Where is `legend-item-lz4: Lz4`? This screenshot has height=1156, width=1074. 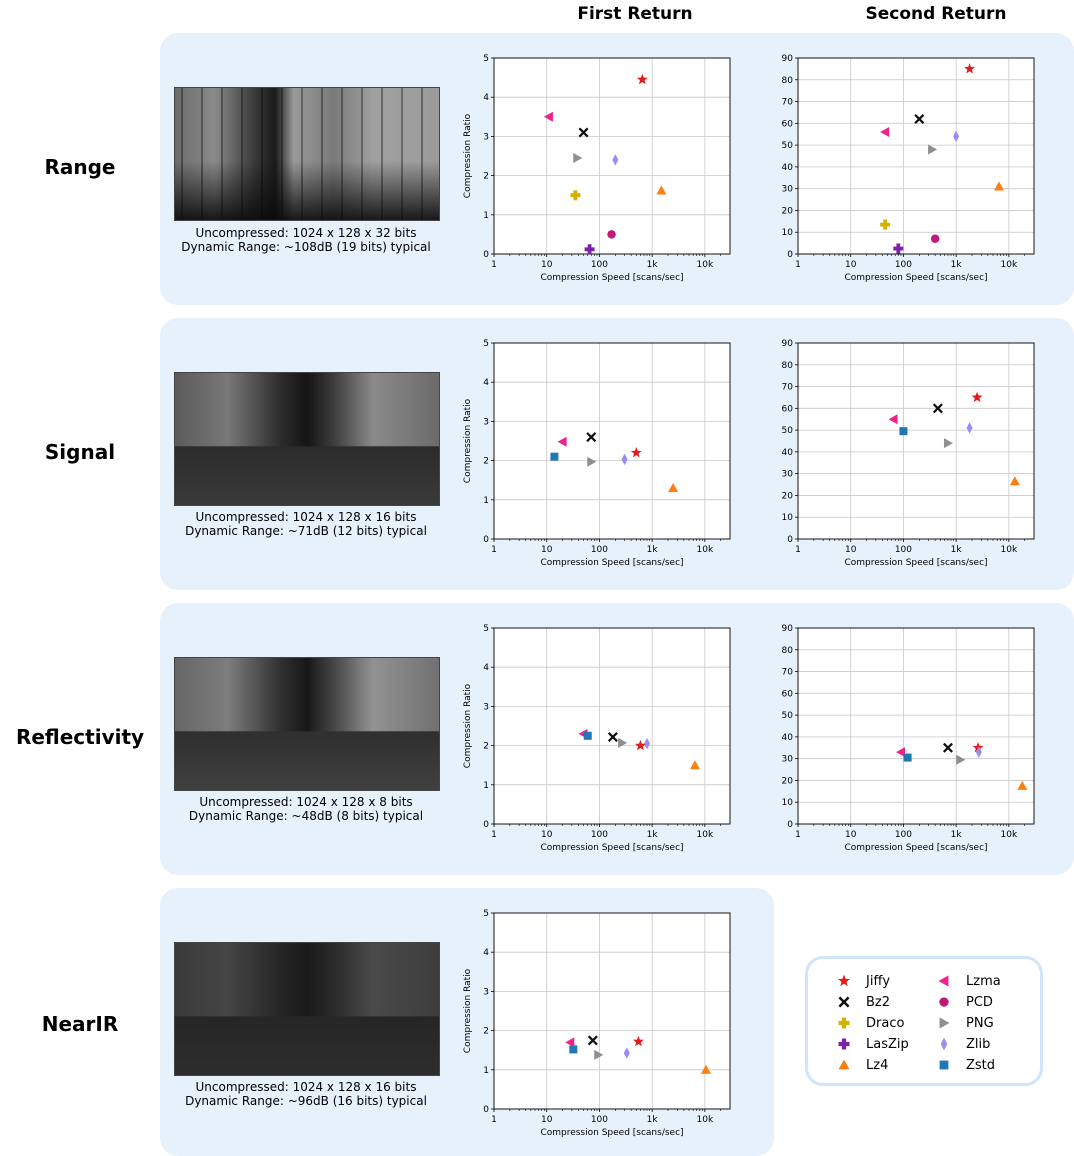
legend-item-lz4: Lz4 is located at coordinates (862, 1065).